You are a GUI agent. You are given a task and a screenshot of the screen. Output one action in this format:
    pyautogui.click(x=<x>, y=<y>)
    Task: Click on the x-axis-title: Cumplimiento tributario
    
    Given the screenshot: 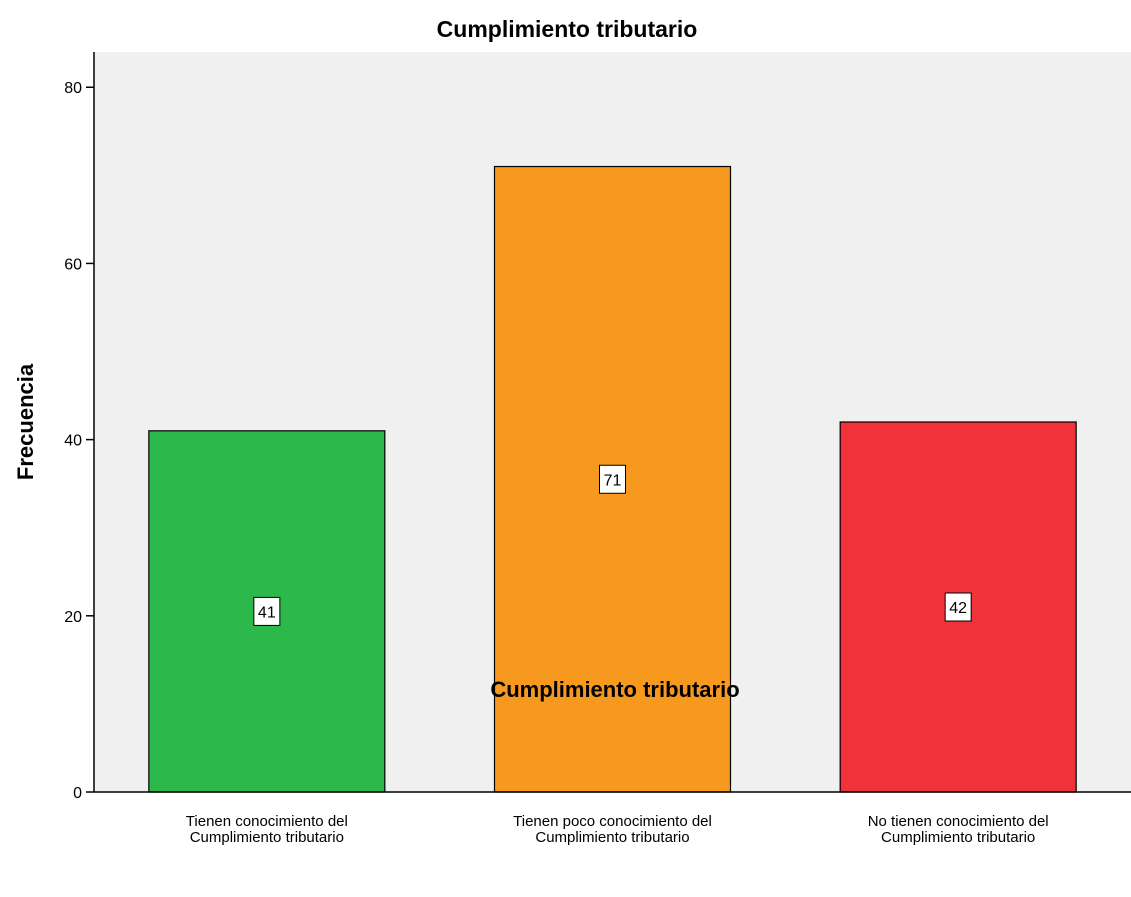 What is the action you would take?
    pyautogui.click(x=614, y=689)
    